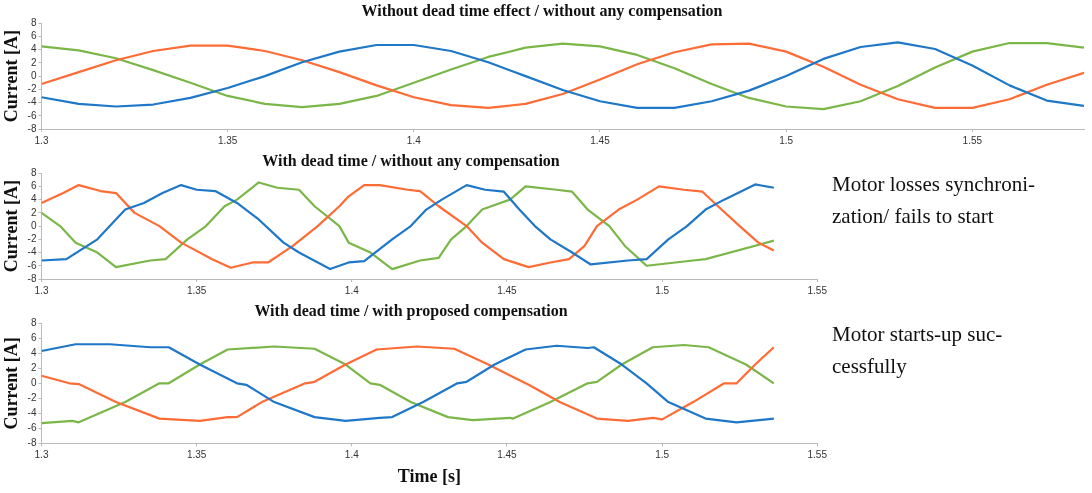  What do you see at coordinates (411, 160) in the screenshot?
I see `chart-title: With dead time / without any compensation` at bounding box center [411, 160].